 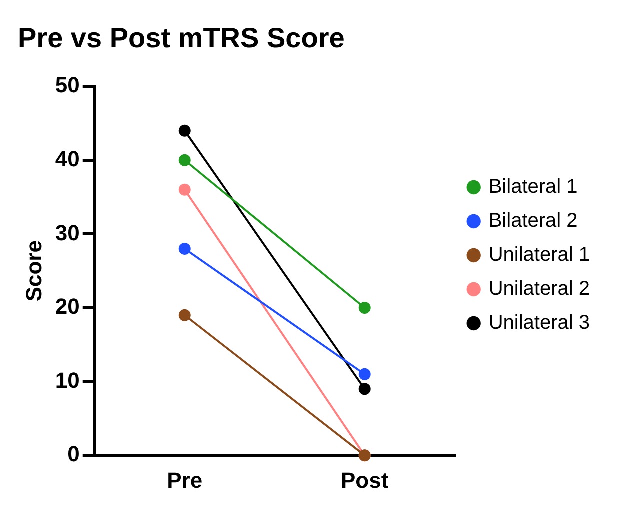 What do you see at coordinates (181, 38) in the screenshot?
I see `chart-title: Pre vs Post mTRS Score` at bounding box center [181, 38].